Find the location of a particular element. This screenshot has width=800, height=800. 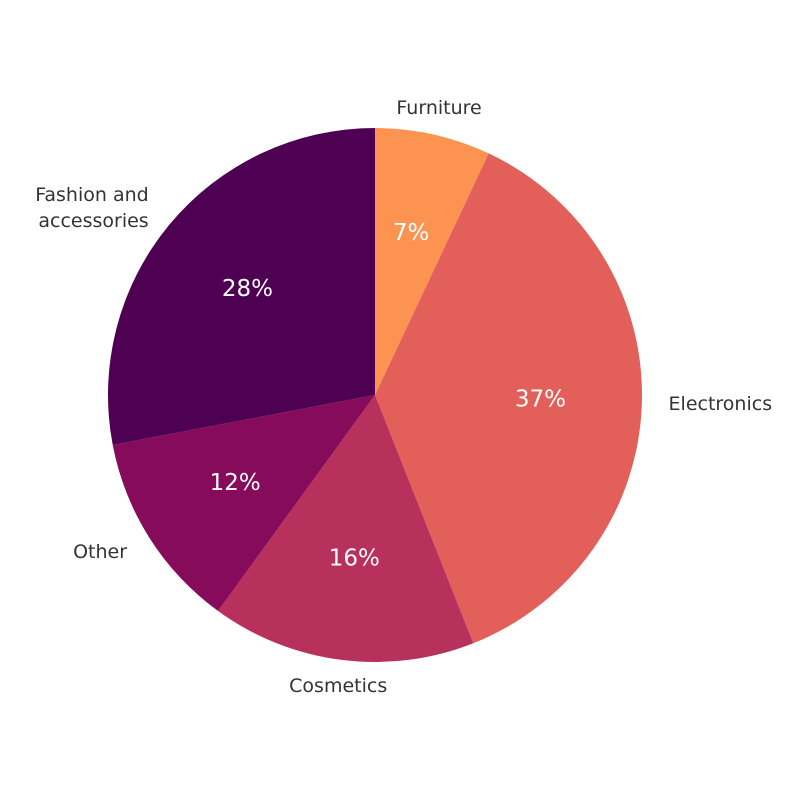

category-label: Fashion and accessories is located at coordinates (92, 207).